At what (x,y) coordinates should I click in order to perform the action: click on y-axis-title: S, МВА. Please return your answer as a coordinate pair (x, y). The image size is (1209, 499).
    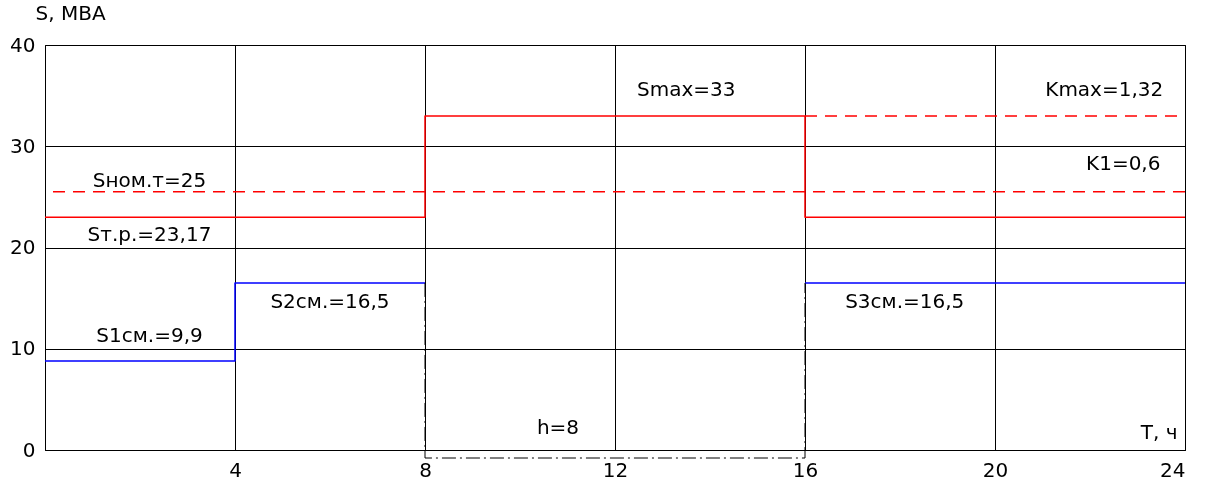
    Looking at the image, I should click on (70, 12).